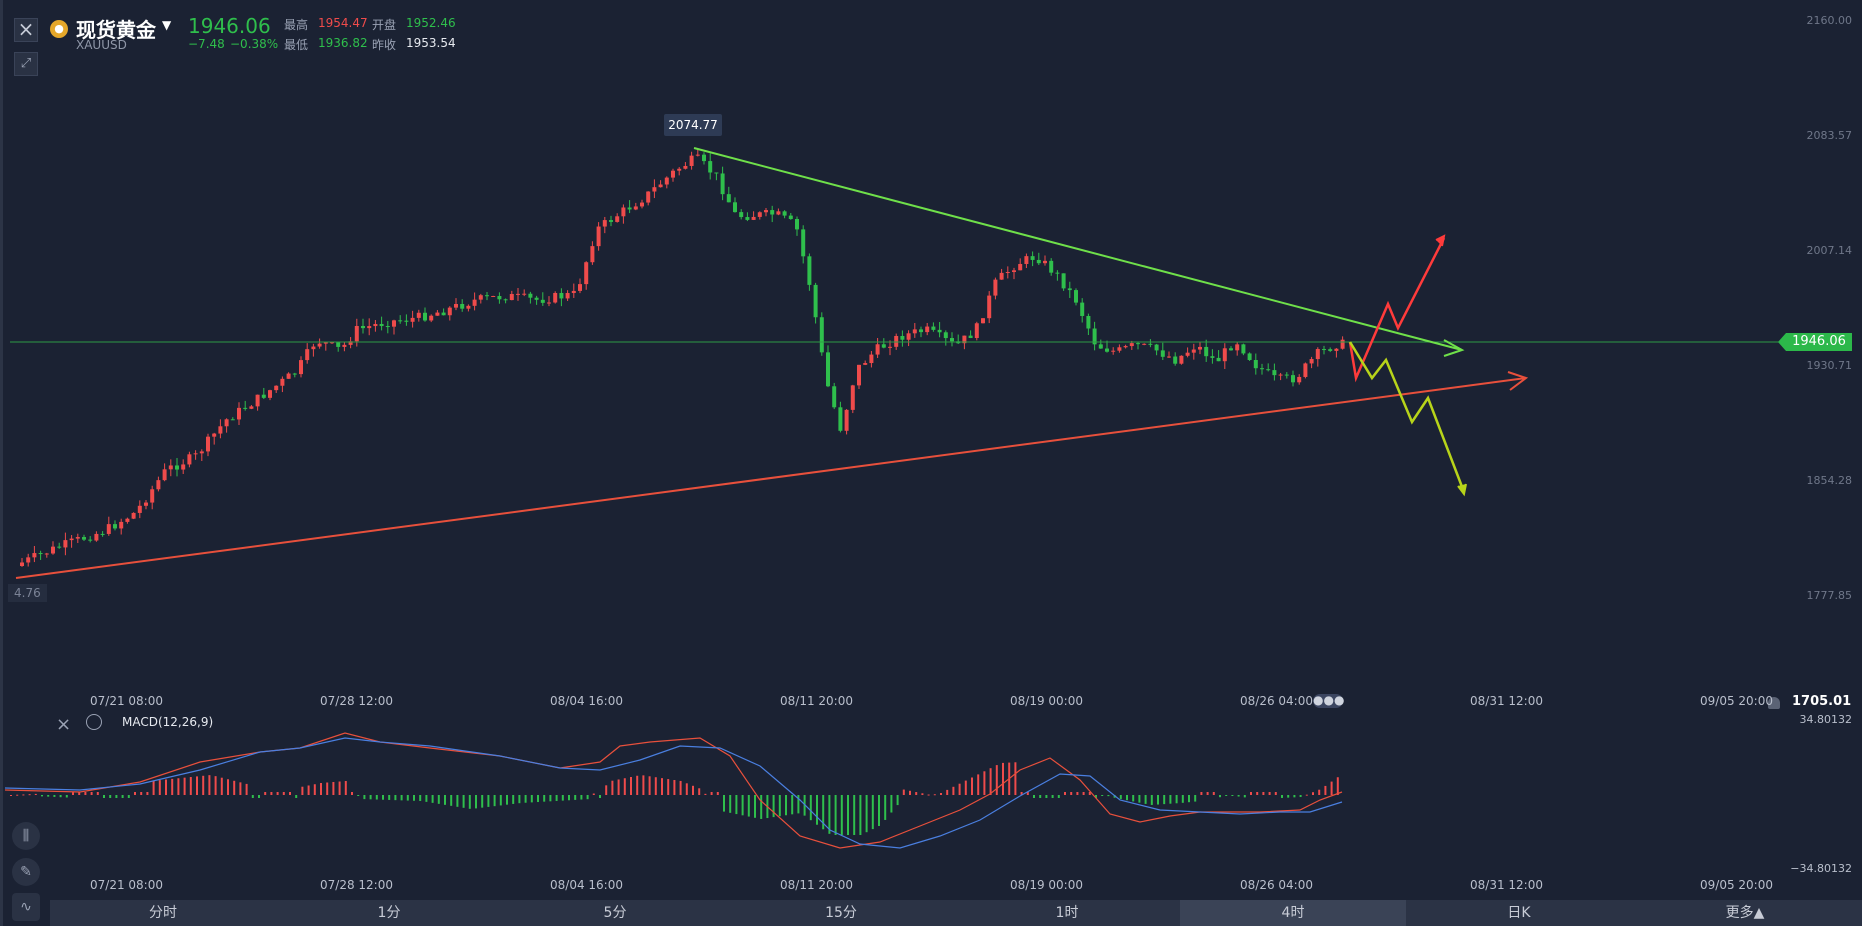 The image size is (1862, 926). Describe the element at coordinates (26, 64) in the screenshot. I see `expand-icon: ⤢` at that location.